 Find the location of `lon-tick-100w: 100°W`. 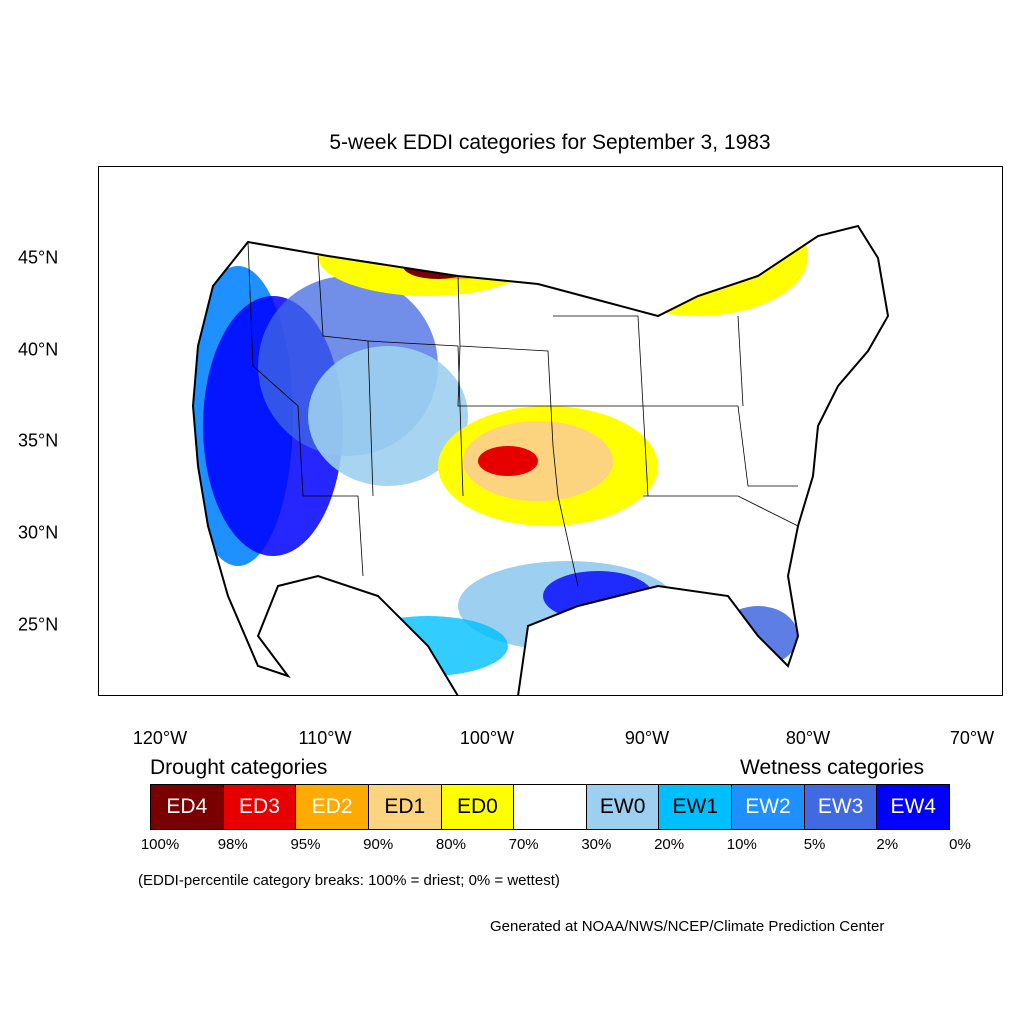

lon-tick-100w: 100°W is located at coordinates (487, 738).